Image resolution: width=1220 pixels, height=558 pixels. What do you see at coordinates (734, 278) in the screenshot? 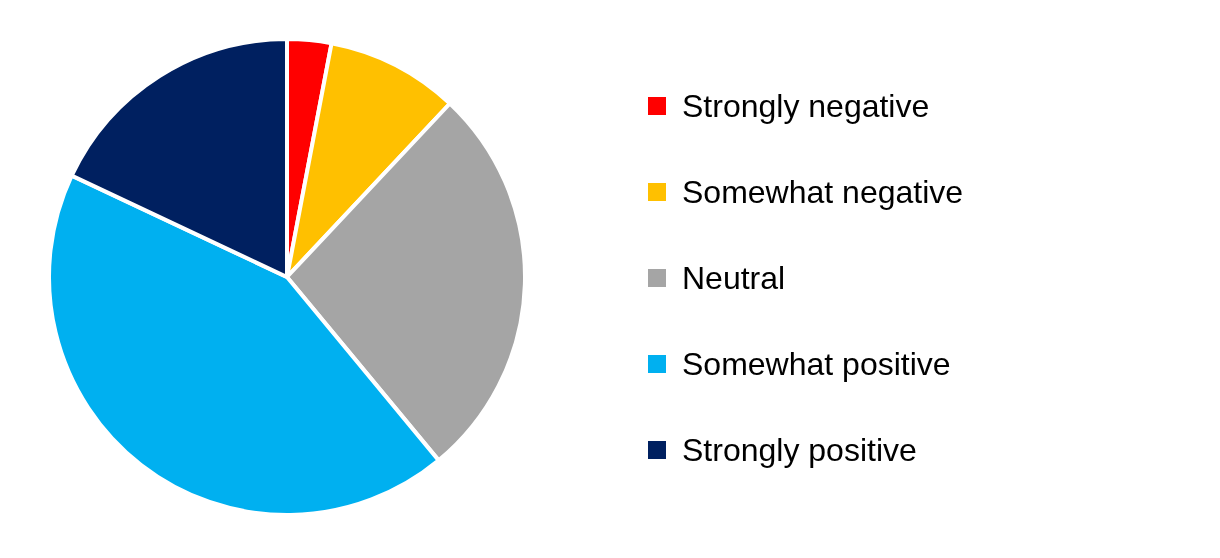
I see `legend-label: Neutral` at bounding box center [734, 278].